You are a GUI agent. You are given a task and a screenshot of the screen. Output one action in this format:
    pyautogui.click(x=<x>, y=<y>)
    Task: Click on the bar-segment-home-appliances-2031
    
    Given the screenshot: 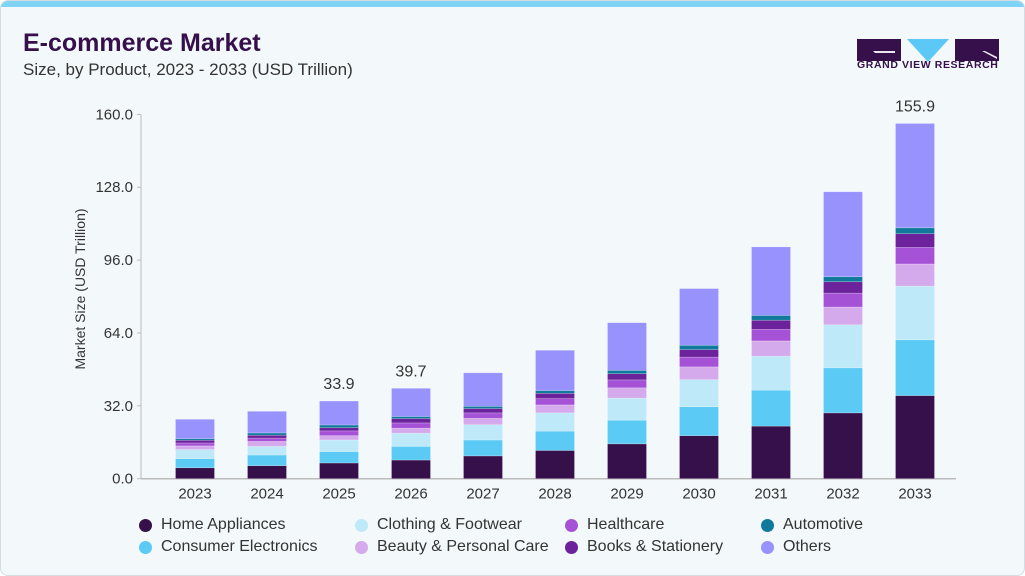 What is the action you would take?
    pyautogui.click(x=771, y=452)
    